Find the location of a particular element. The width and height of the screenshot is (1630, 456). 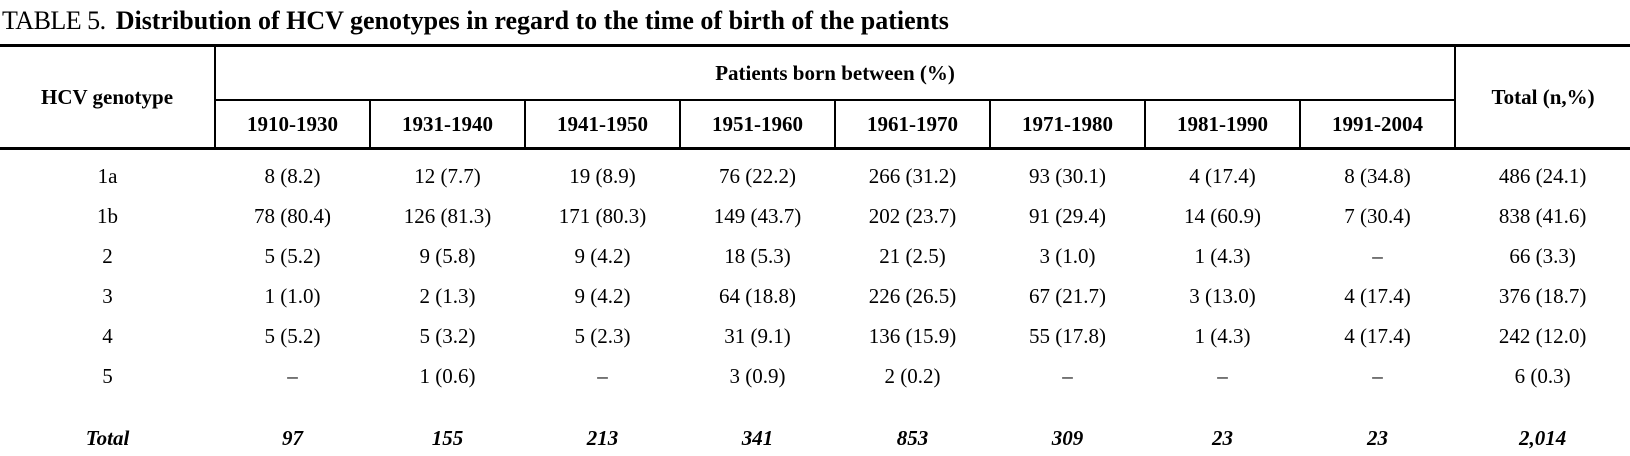

data-cell: 149 (43.7) is located at coordinates (757, 215).